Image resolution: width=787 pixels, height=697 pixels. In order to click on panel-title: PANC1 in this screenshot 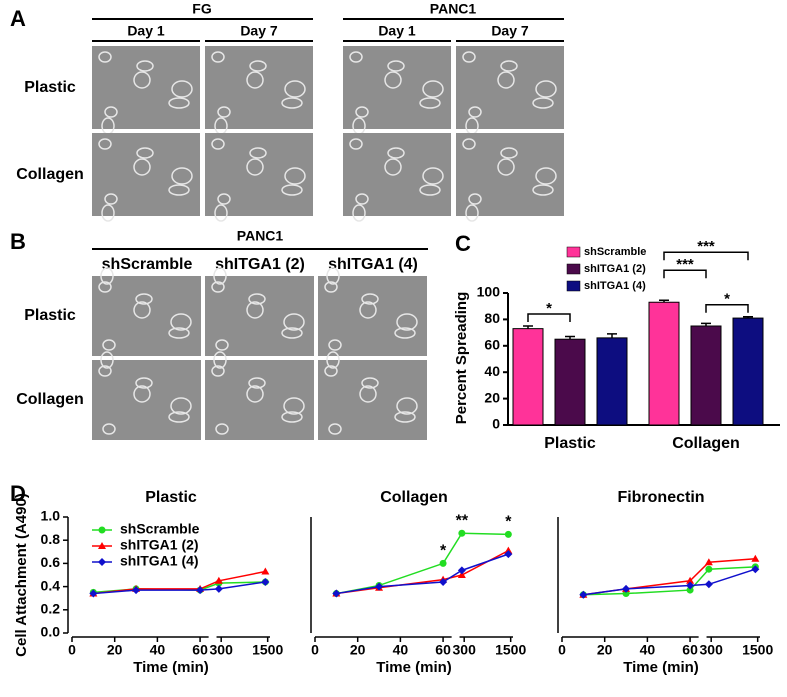, I will do `click(260, 236)`.